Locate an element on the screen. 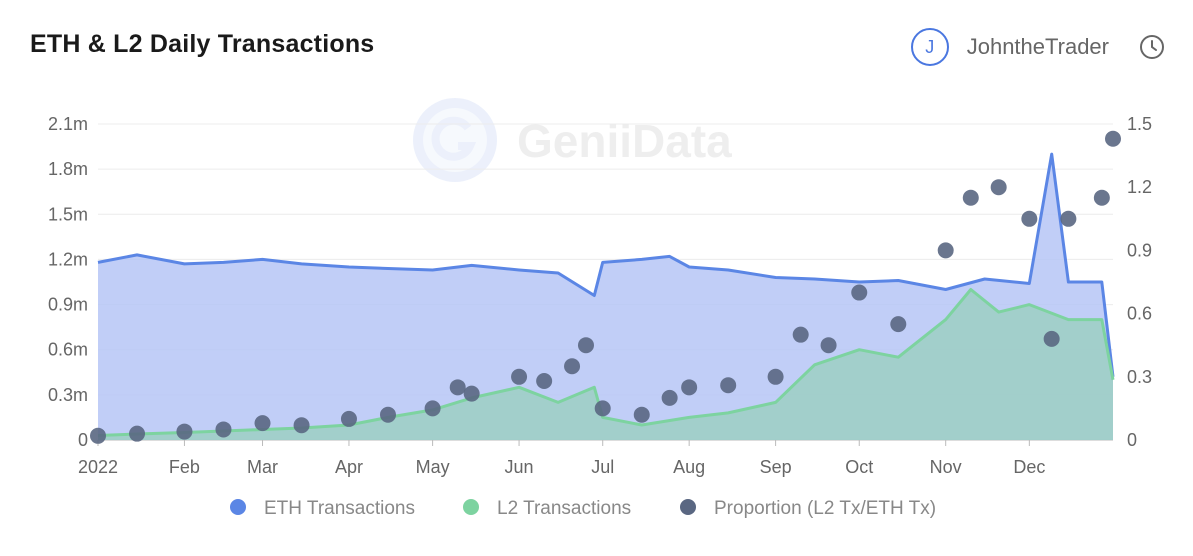 This screenshot has width=1193, height=556. x-tick-label: Dec is located at coordinates (1029, 467).